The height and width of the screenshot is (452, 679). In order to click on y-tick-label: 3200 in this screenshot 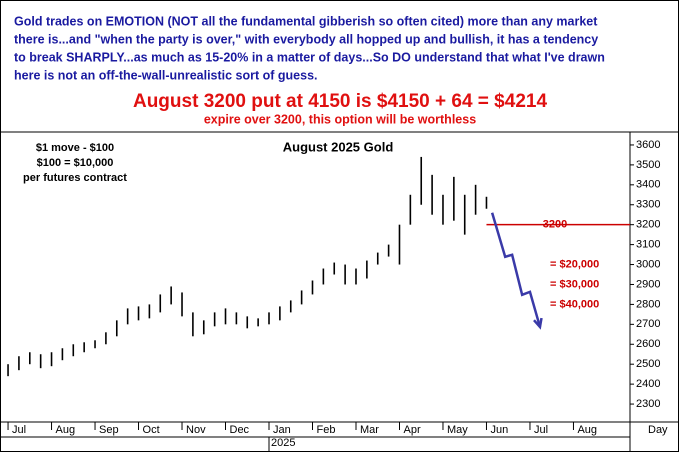, I will do `click(648, 225)`.